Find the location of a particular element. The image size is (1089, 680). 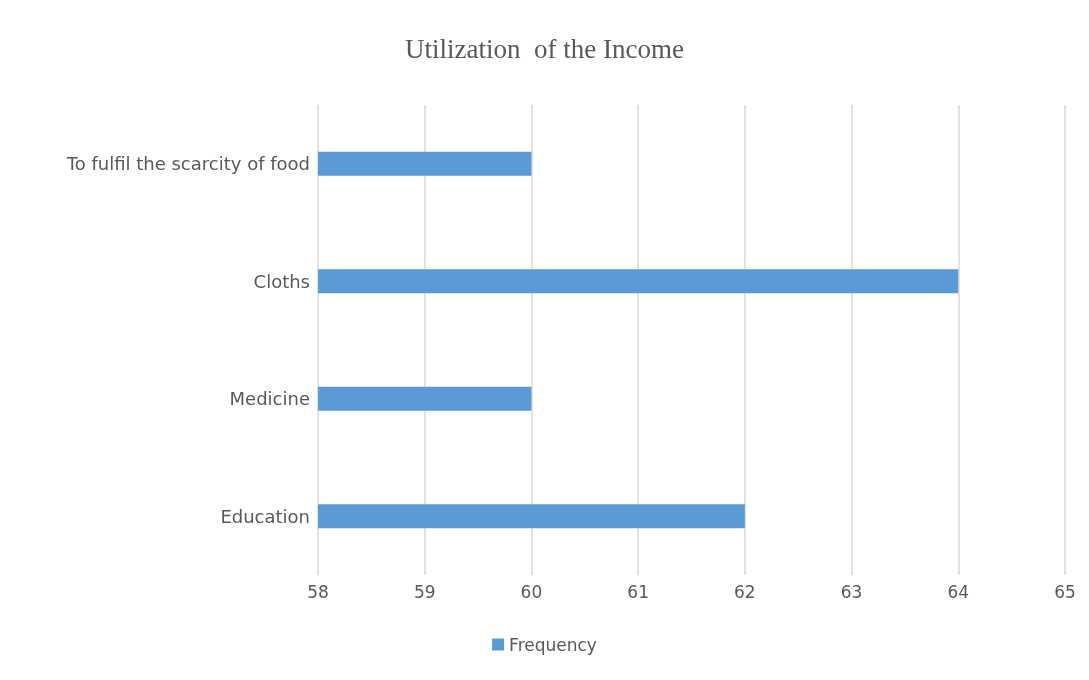

x-tick-label: 63 is located at coordinates (851, 591).